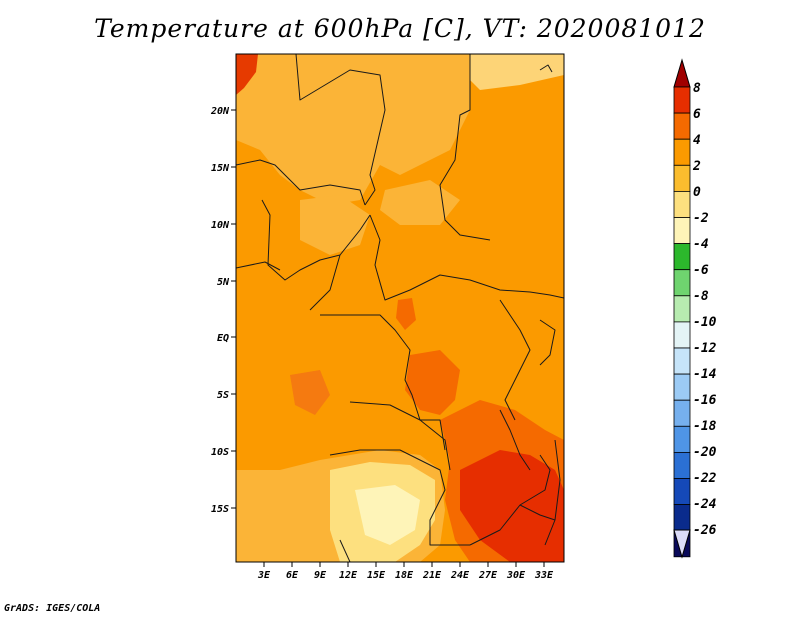  I want to click on border-cameroon-west, so click(325, 282).